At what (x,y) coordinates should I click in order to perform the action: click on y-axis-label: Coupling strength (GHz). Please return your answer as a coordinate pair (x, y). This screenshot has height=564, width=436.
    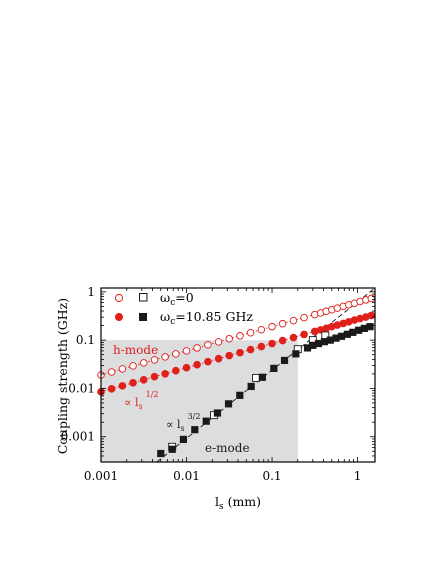
    Looking at the image, I should click on (62, 376).